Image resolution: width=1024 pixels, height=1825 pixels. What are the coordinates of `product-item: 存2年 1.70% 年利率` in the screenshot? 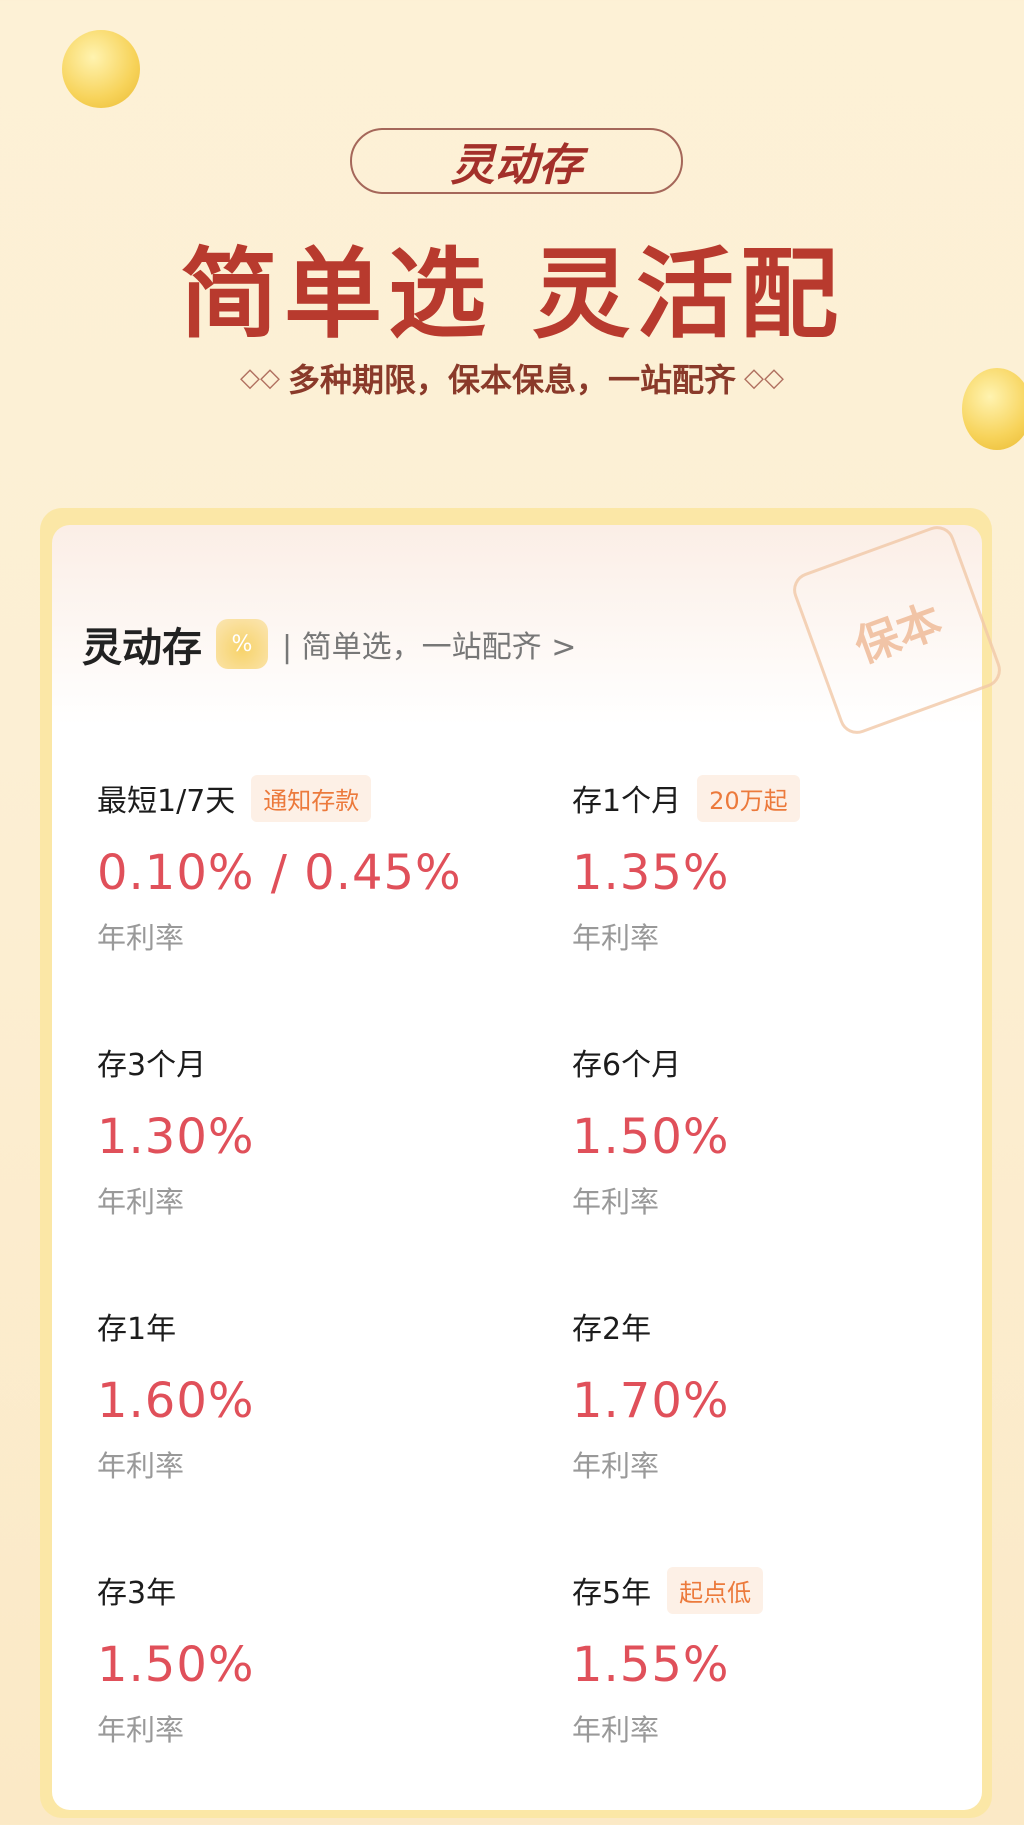 It's located at (764, 1394).